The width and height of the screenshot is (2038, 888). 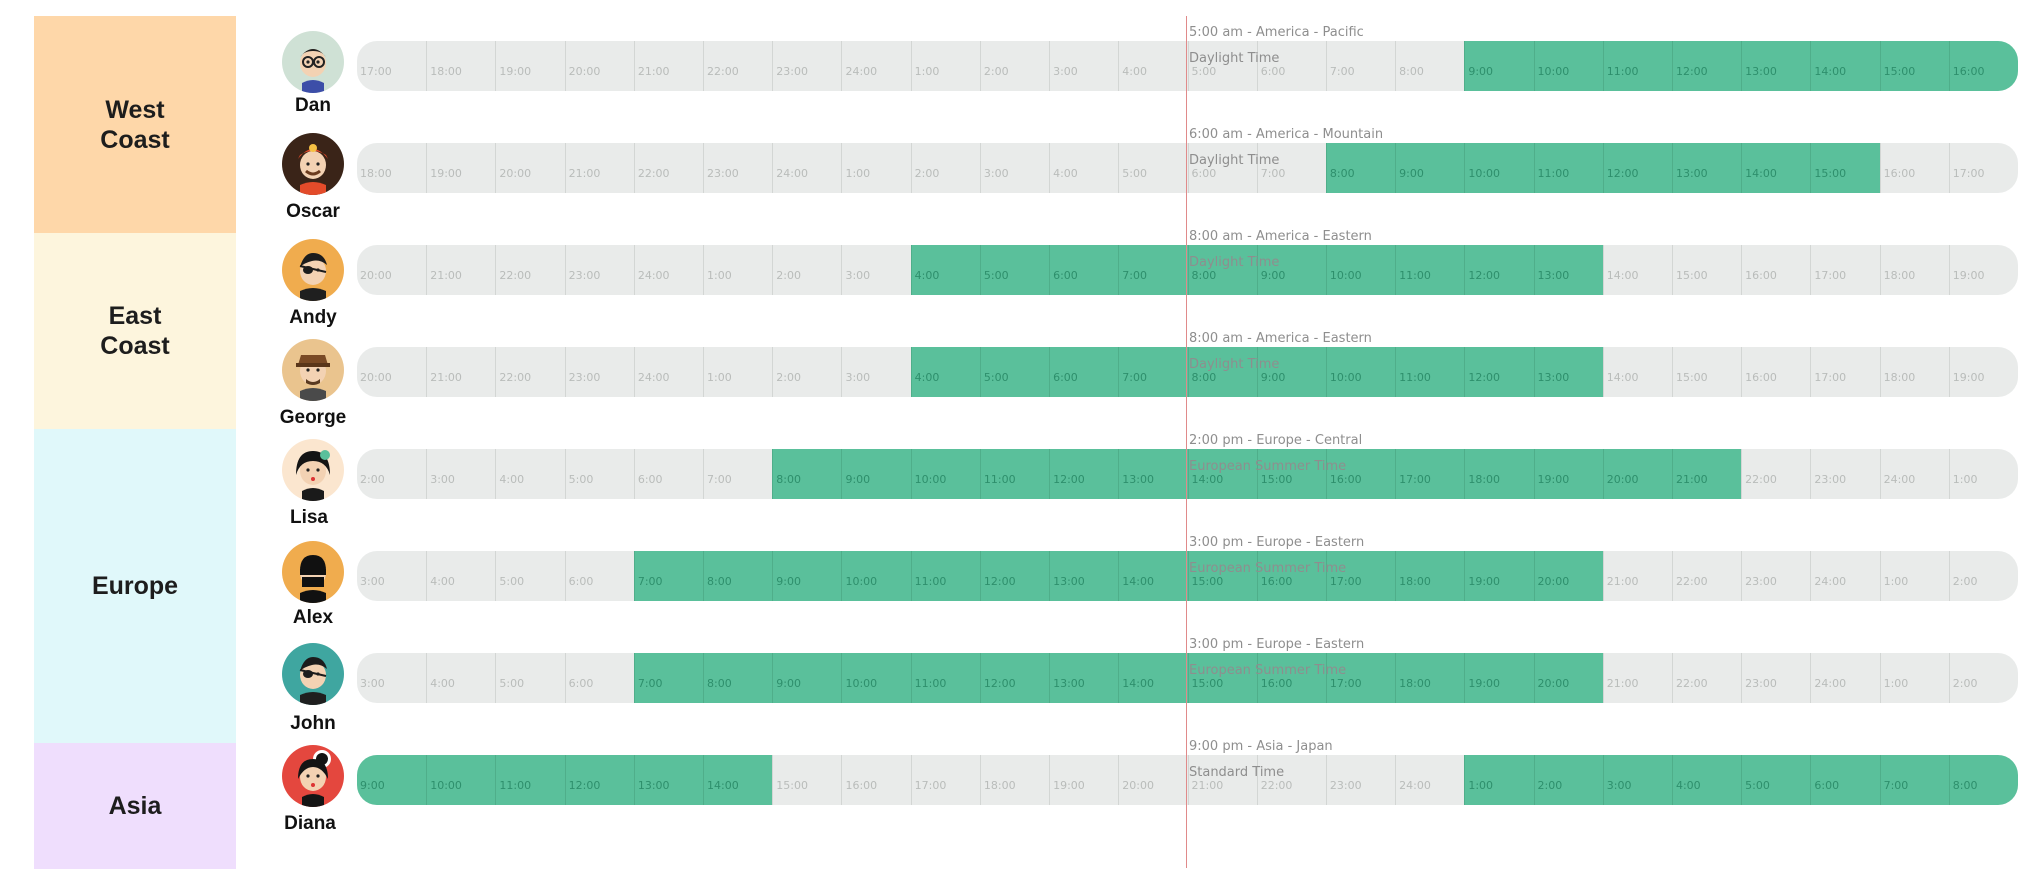 What do you see at coordinates (1844, 678) in the screenshot?
I see `hour-cell: 24:00` at bounding box center [1844, 678].